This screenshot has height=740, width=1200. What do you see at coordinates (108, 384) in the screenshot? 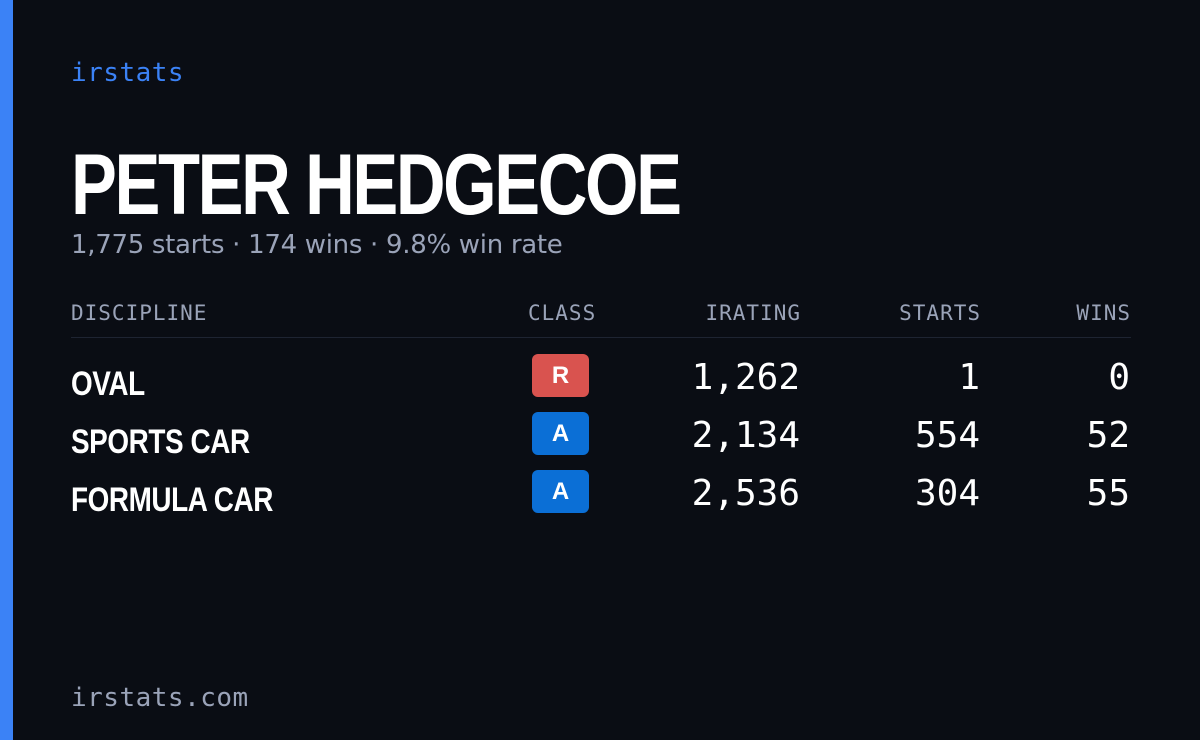
I see `discipline-name: OVAL` at bounding box center [108, 384].